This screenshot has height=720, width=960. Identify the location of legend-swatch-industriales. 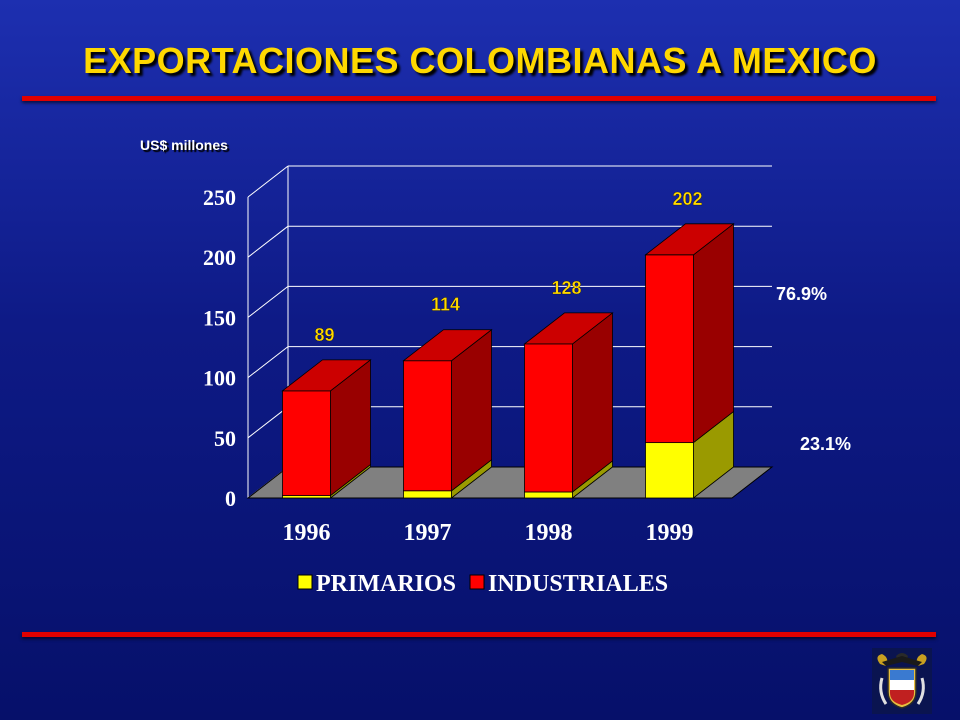
(477, 582).